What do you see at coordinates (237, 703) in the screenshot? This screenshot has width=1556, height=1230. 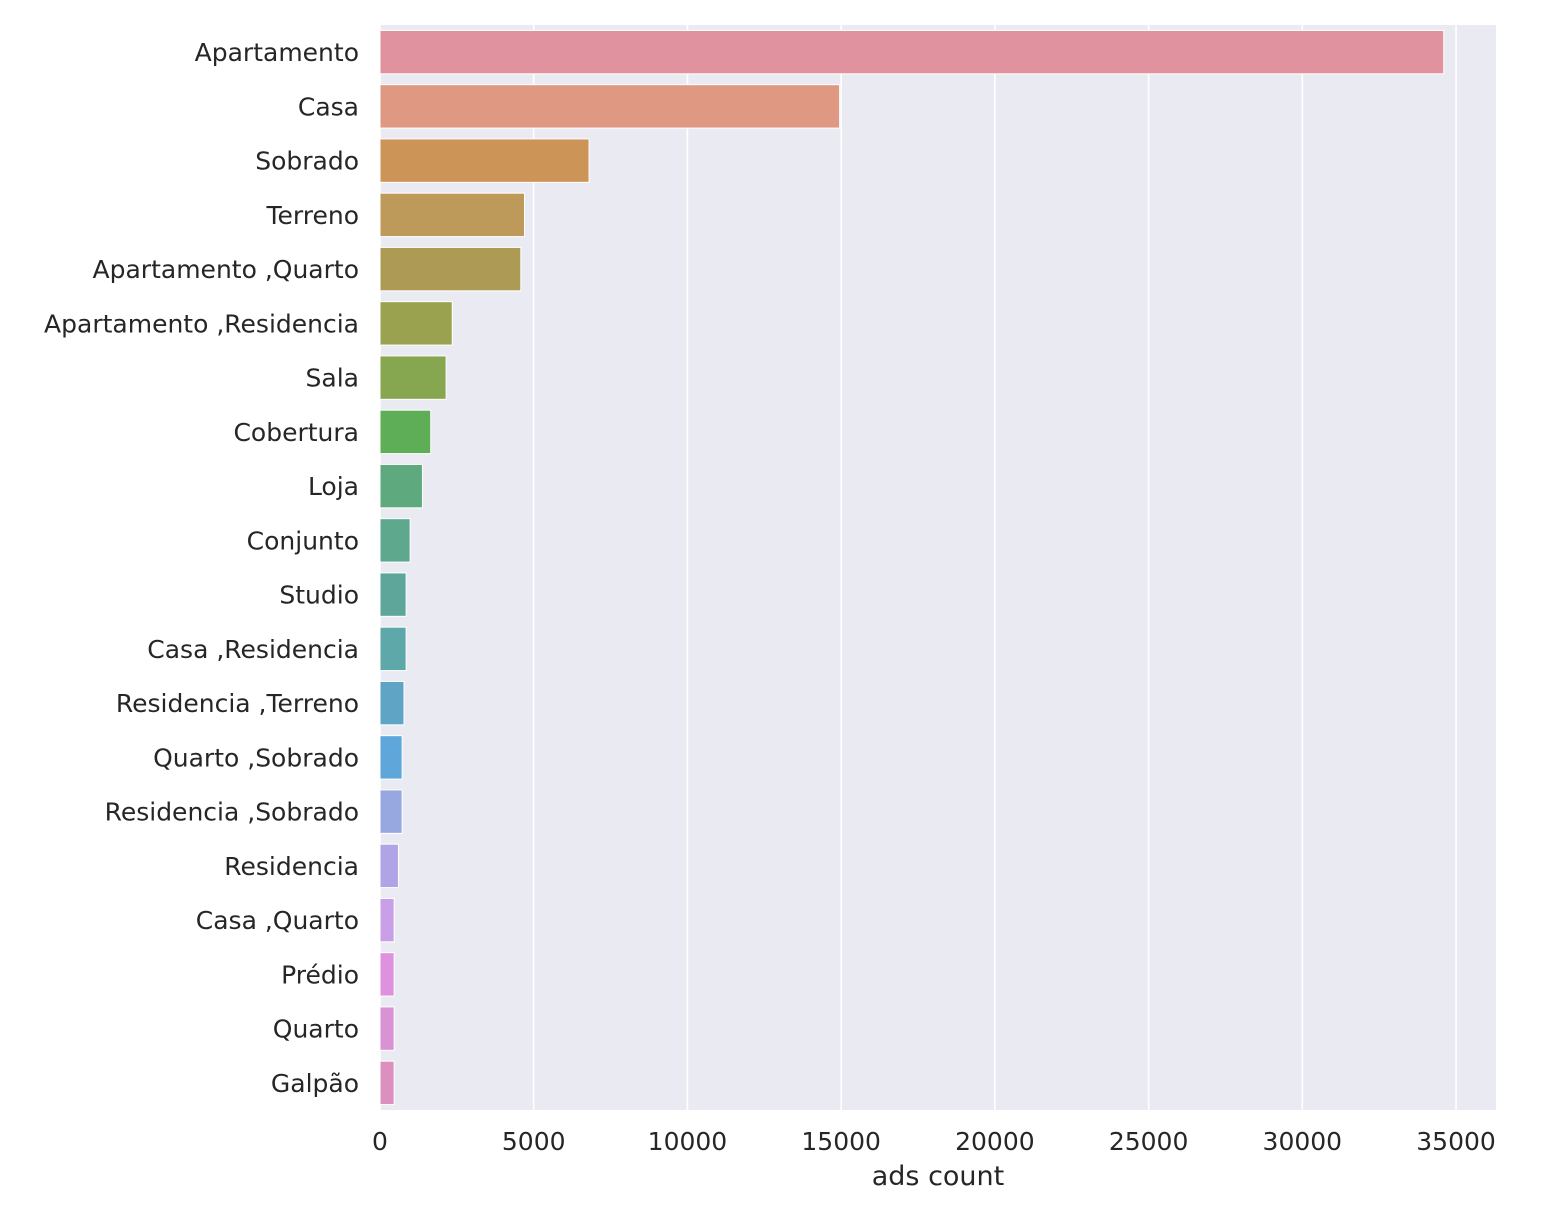 I see `category-label: Residencia ,Terreno` at bounding box center [237, 703].